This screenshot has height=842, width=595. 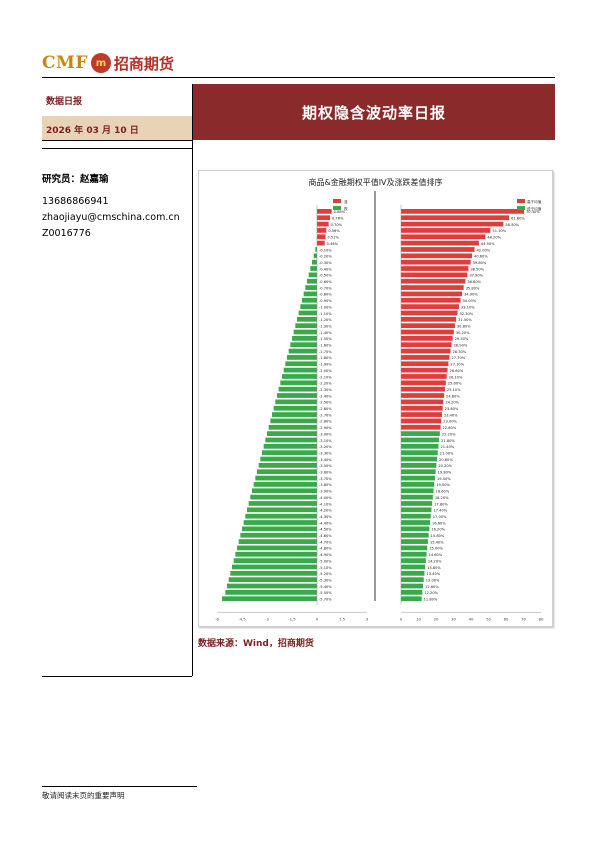 I want to click on left-bar-label-56: -5.10%, so click(x=325, y=568).